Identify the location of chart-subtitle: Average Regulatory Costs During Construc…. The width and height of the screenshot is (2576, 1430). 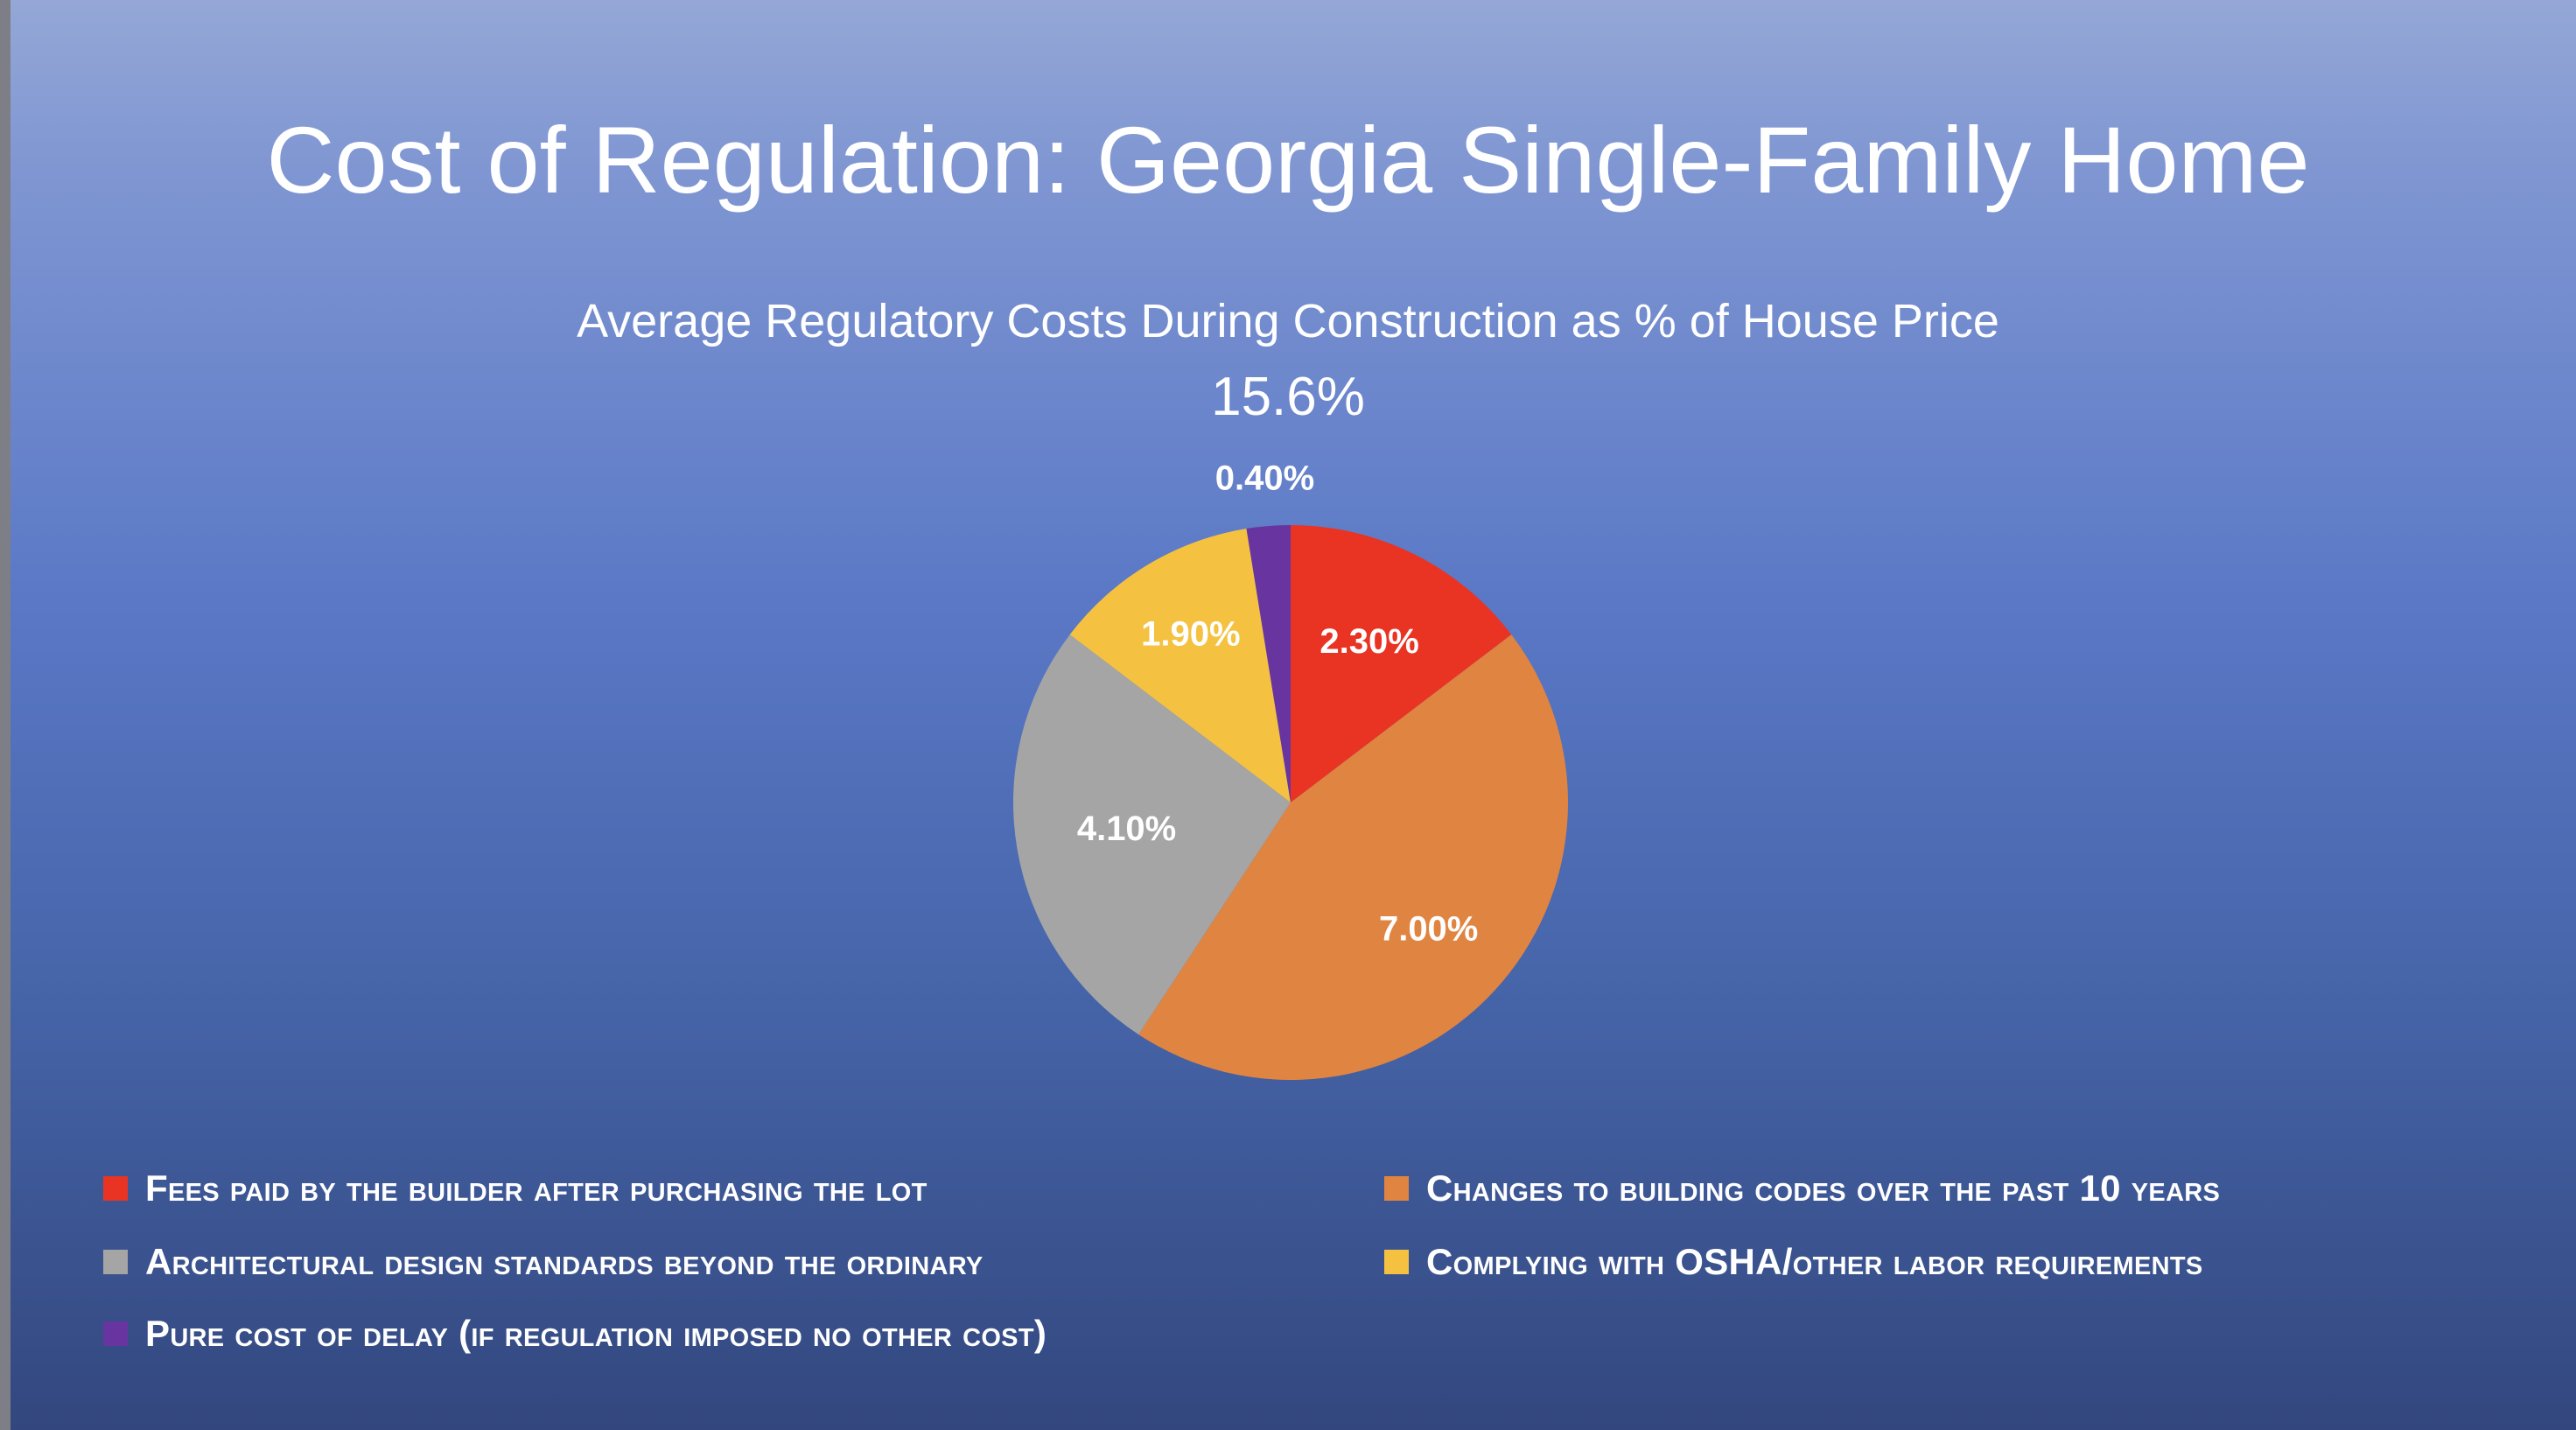
(1288, 321).